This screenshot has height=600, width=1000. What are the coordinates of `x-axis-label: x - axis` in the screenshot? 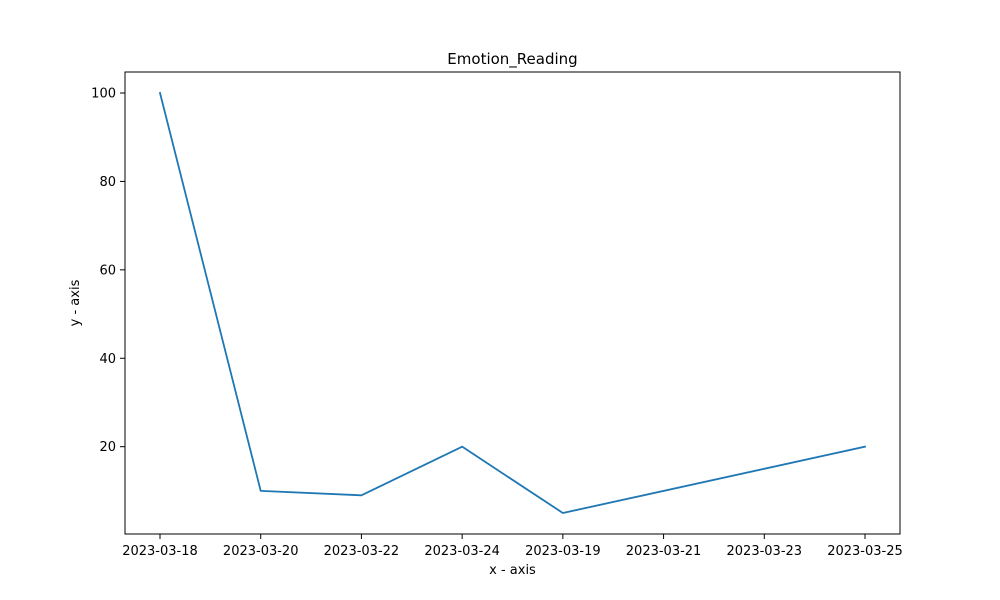 It's located at (512, 570).